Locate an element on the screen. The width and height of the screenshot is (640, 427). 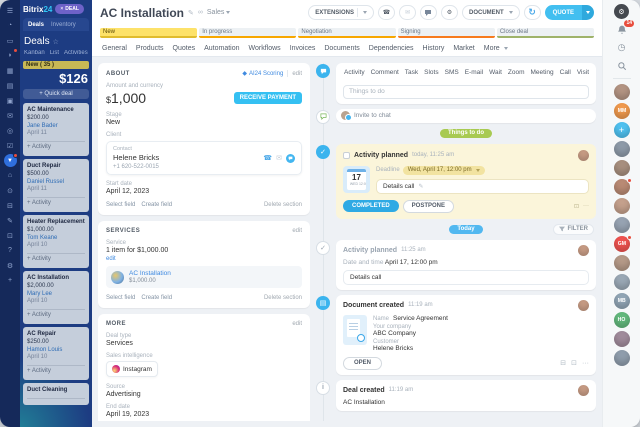
edit-more-link: edit is located at coordinates (297, 324).